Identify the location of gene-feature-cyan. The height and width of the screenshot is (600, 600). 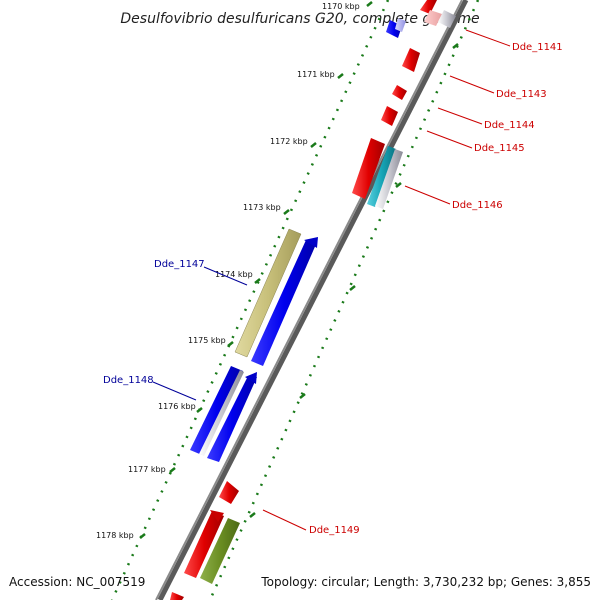
(381, 176).